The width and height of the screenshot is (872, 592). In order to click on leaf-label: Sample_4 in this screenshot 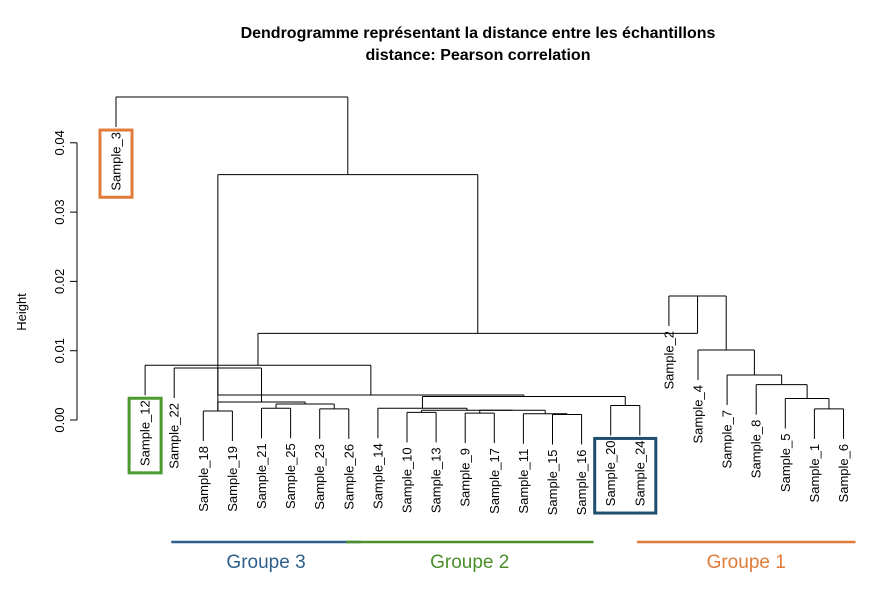, I will do `click(698, 414)`.